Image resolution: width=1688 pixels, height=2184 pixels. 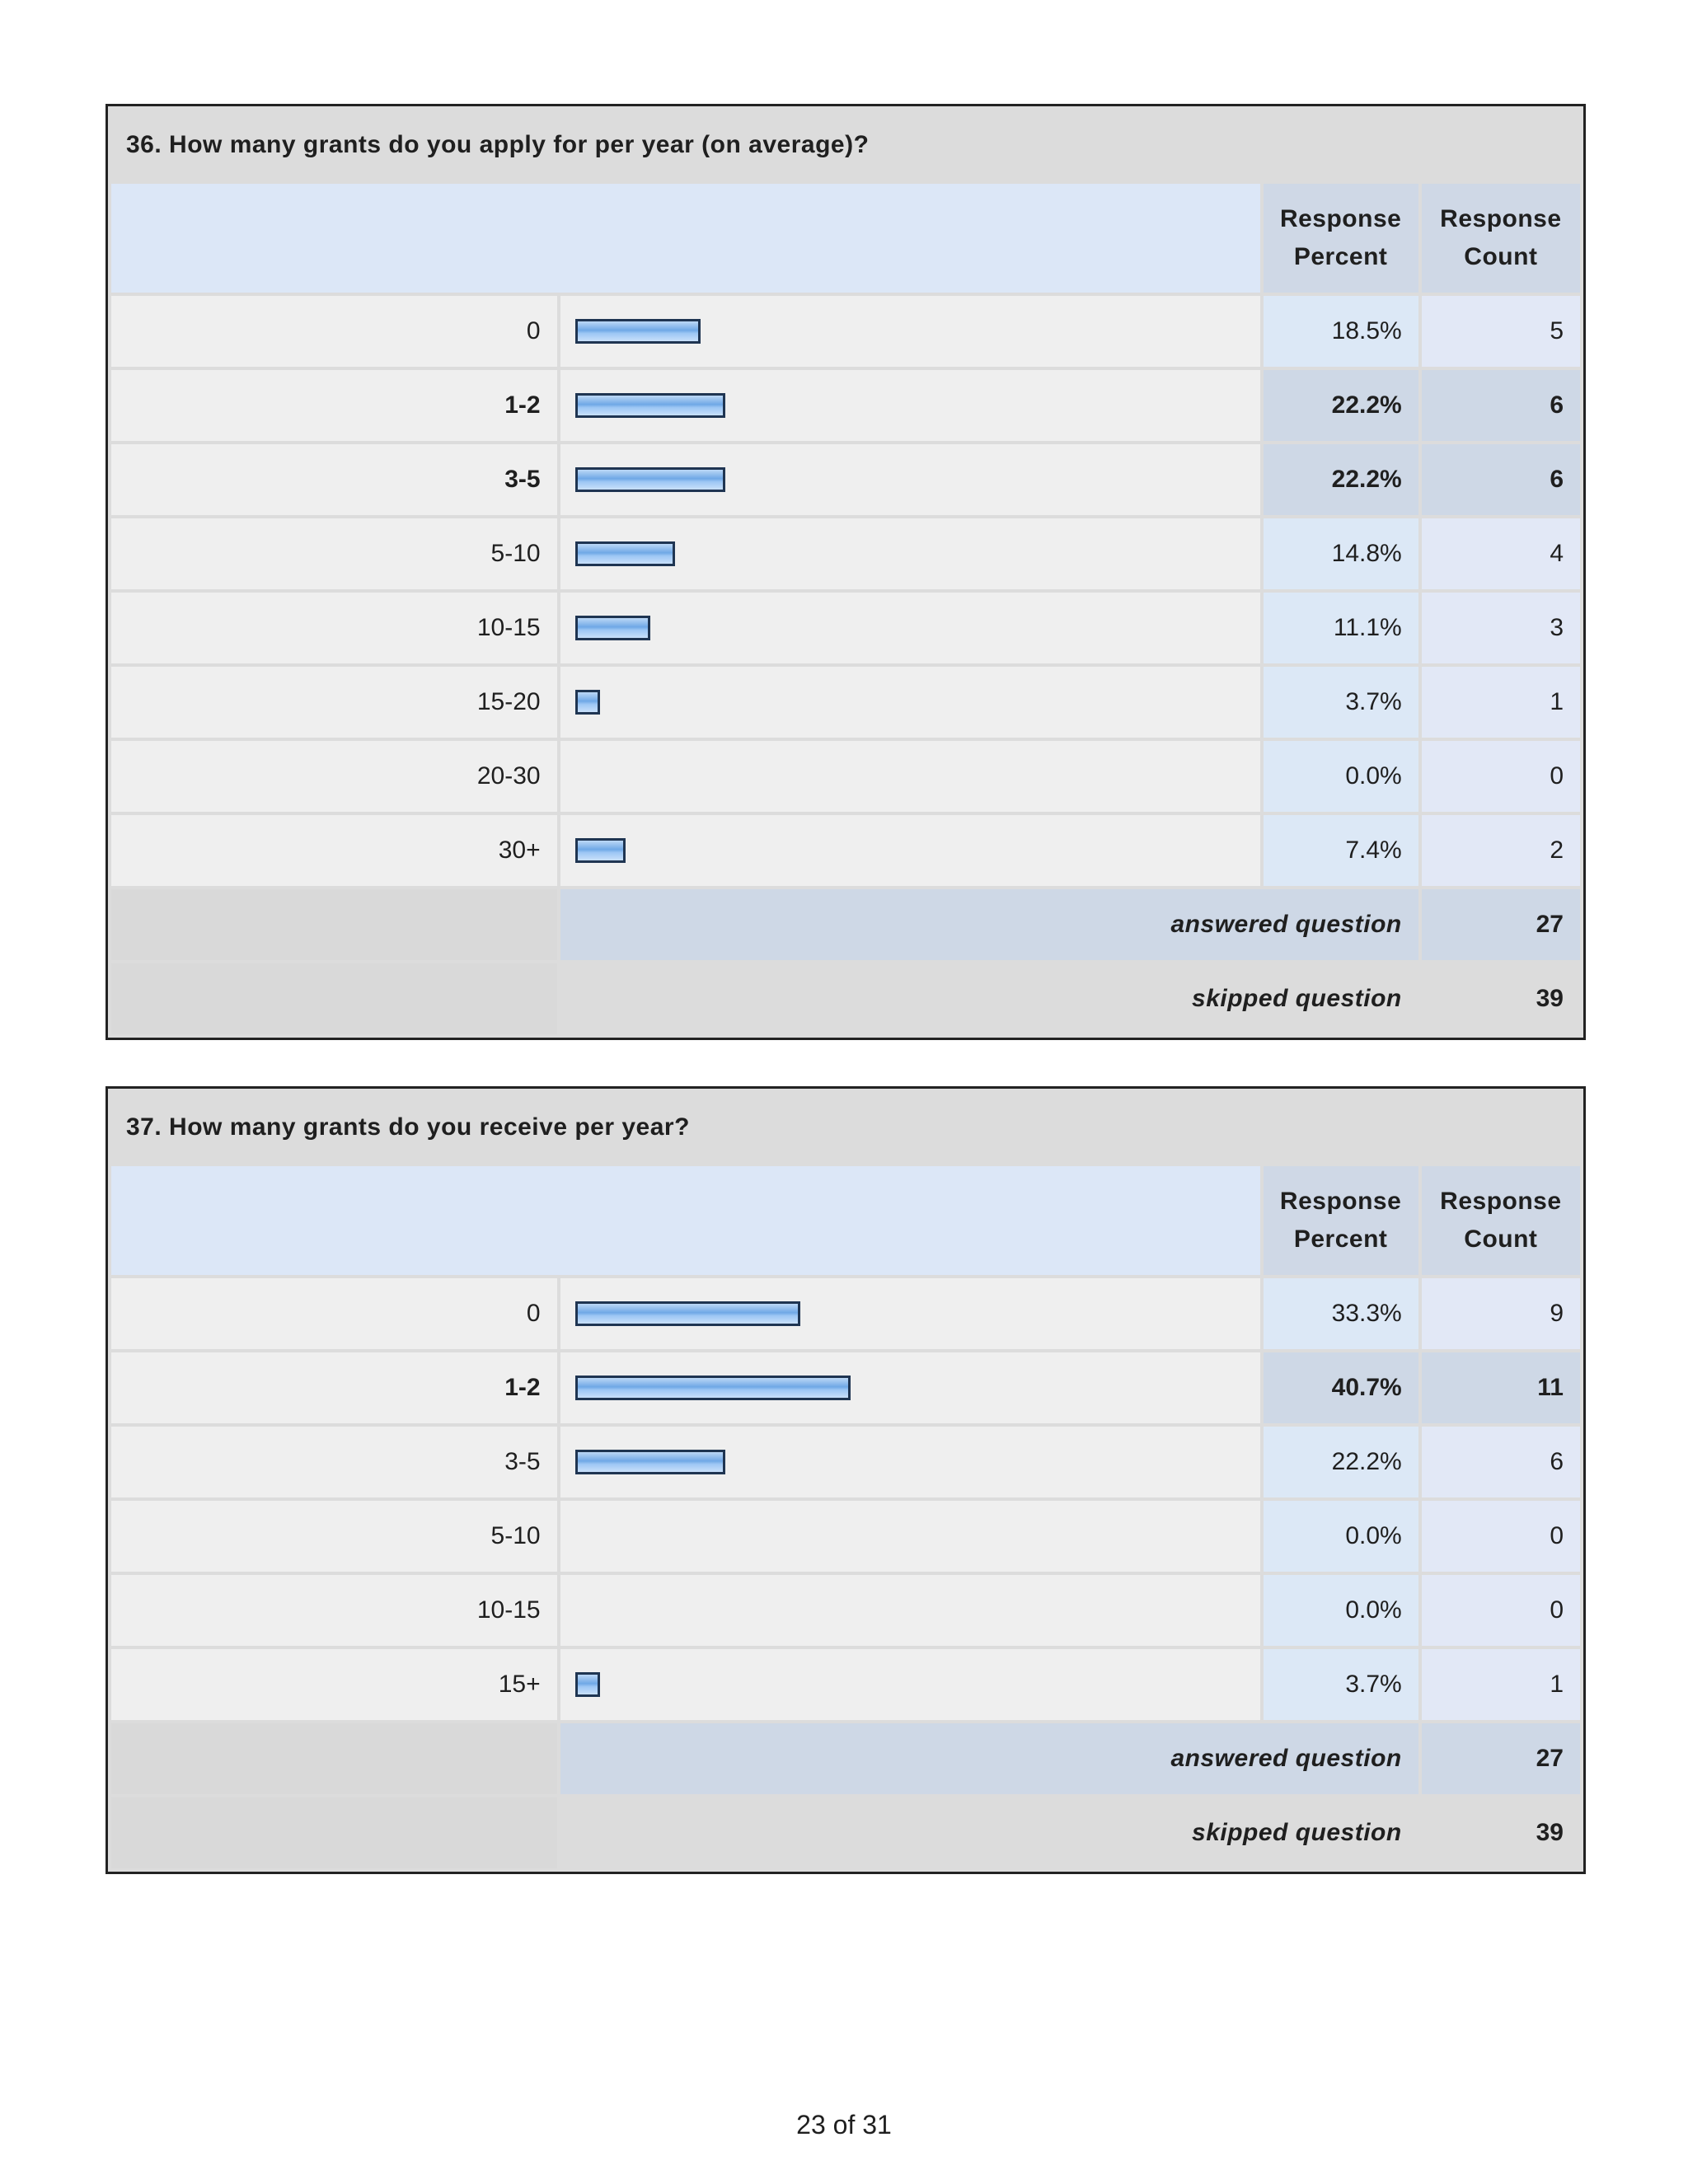 I want to click on table-row: 0 18.5% 5, so click(x=845, y=331).